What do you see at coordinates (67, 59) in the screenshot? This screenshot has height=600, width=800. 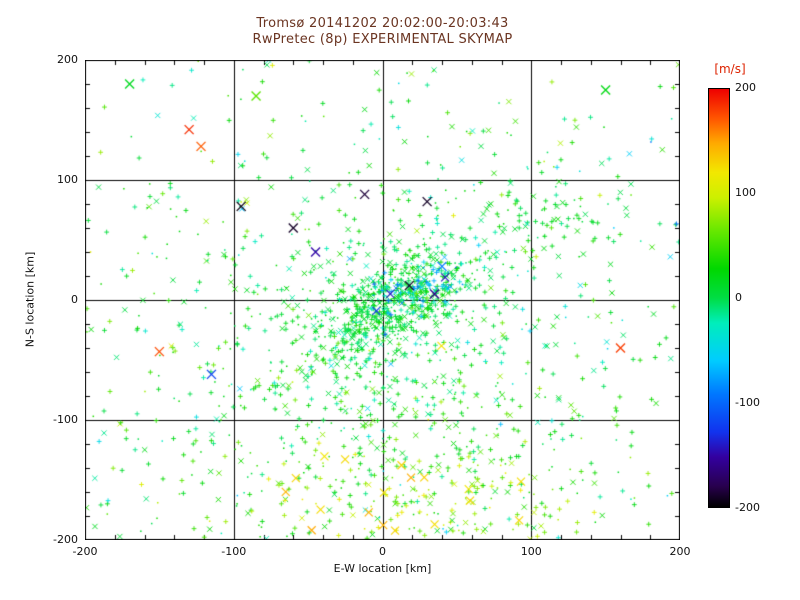 I see `y-tick-label: 200` at bounding box center [67, 59].